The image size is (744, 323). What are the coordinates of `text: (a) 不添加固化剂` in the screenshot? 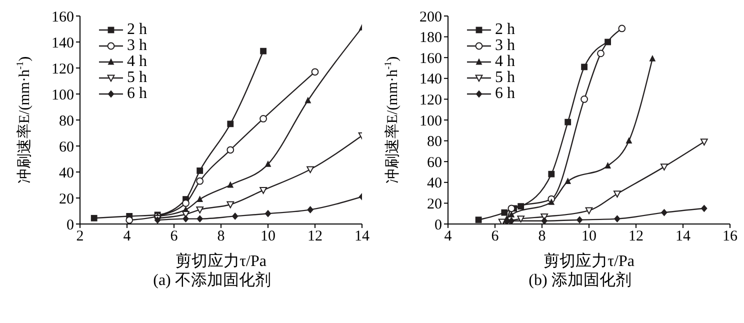 It's located at (212, 280).